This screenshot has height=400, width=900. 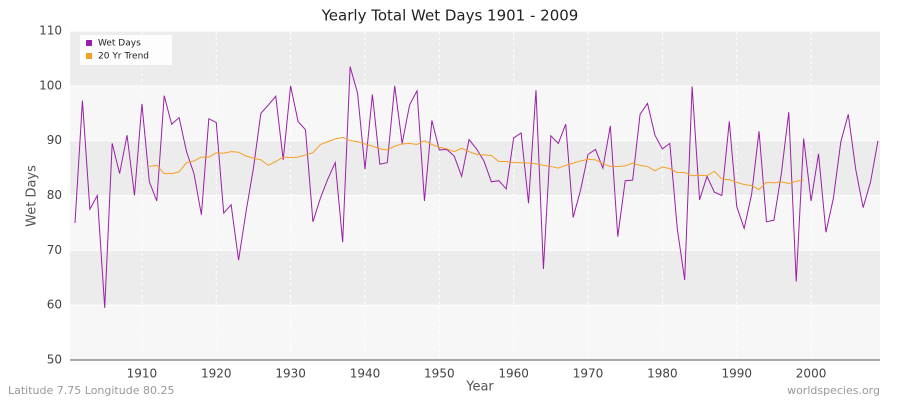 What do you see at coordinates (123, 57) in the screenshot?
I see `legend-label: 20 Yr Trend` at bounding box center [123, 57].